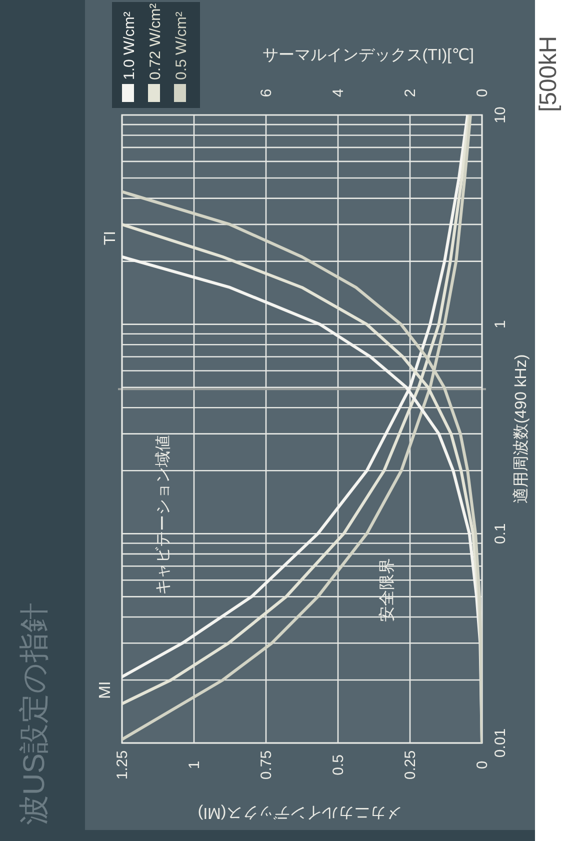 The height and width of the screenshot is (841, 564). Describe the element at coordinates (410, 765) in the screenshot. I see `x-tick-label: 0.25` at that location.